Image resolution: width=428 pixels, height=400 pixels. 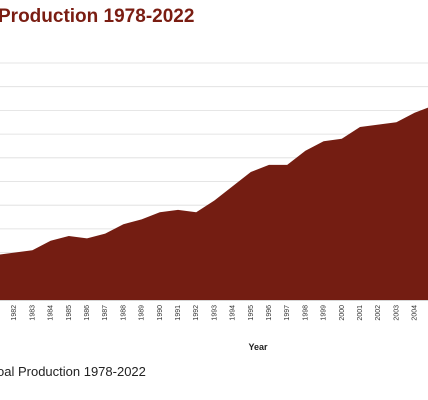 What do you see at coordinates (142, 313) in the screenshot?
I see `x-tick-label: 1989` at bounding box center [142, 313].